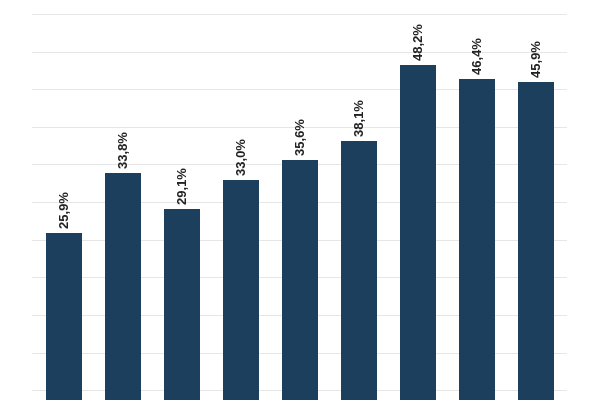  What do you see at coordinates (358, 118) in the screenshot?
I see `data-label: 38,1%` at bounding box center [358, 118].